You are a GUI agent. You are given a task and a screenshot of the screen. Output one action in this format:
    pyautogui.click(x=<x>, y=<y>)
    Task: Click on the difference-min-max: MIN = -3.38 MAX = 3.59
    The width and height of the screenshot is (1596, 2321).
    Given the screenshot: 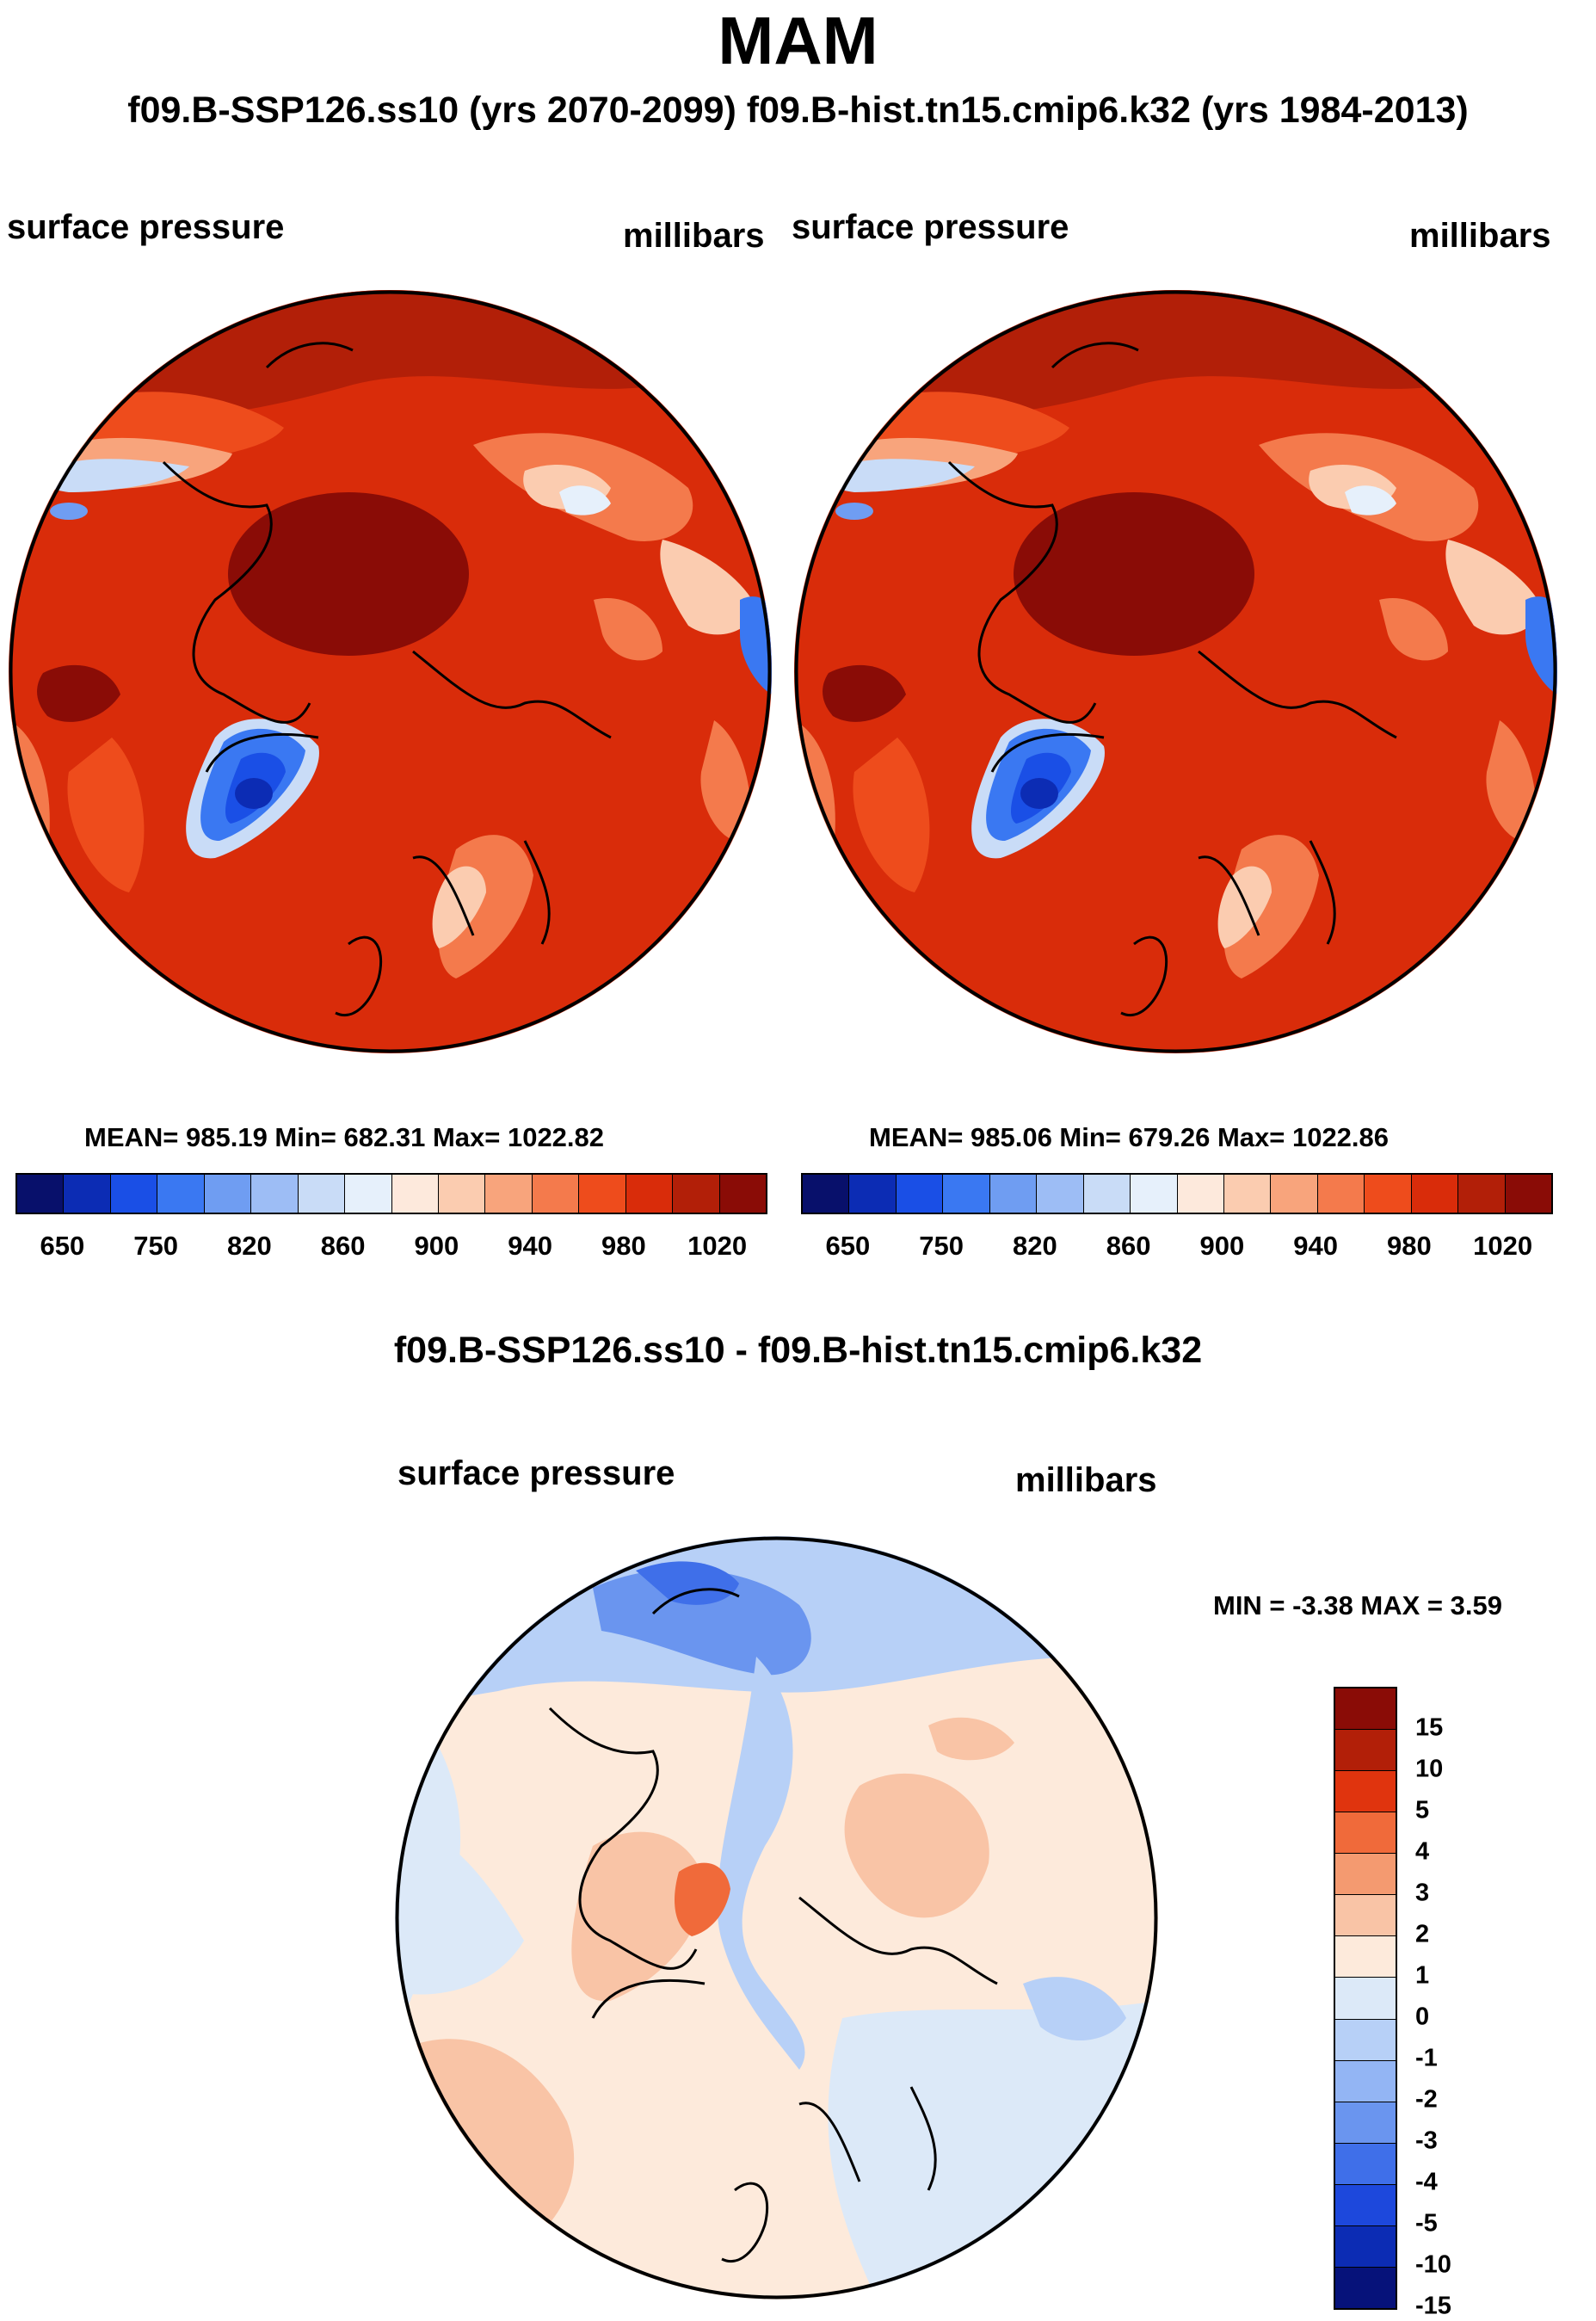 What is the action you would take?
    pyautogui.click(x=1357, y=1605)
    